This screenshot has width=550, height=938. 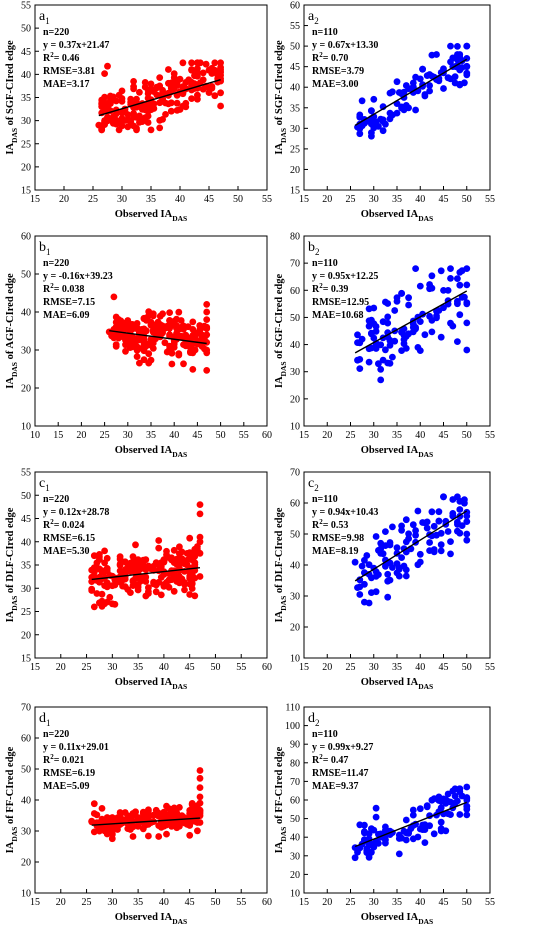 I want to click on stat-line: R2= 0.39, so click(x=330, y=288).